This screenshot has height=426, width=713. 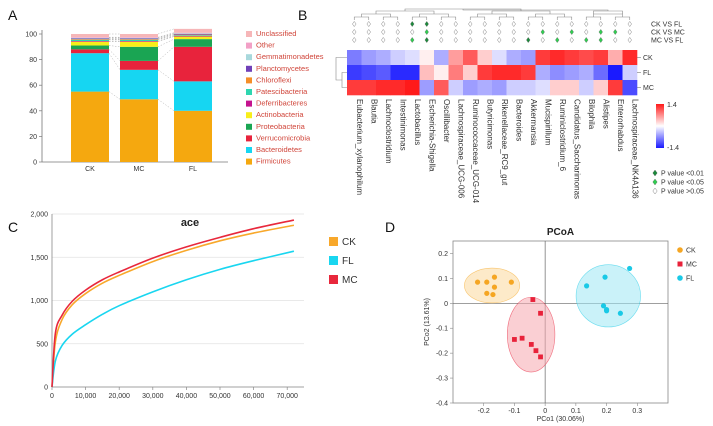 What do you see at coordinates (545, 411) in the screenshot?
I see `x-tick-label: 0` at bounding box center [545, 411].